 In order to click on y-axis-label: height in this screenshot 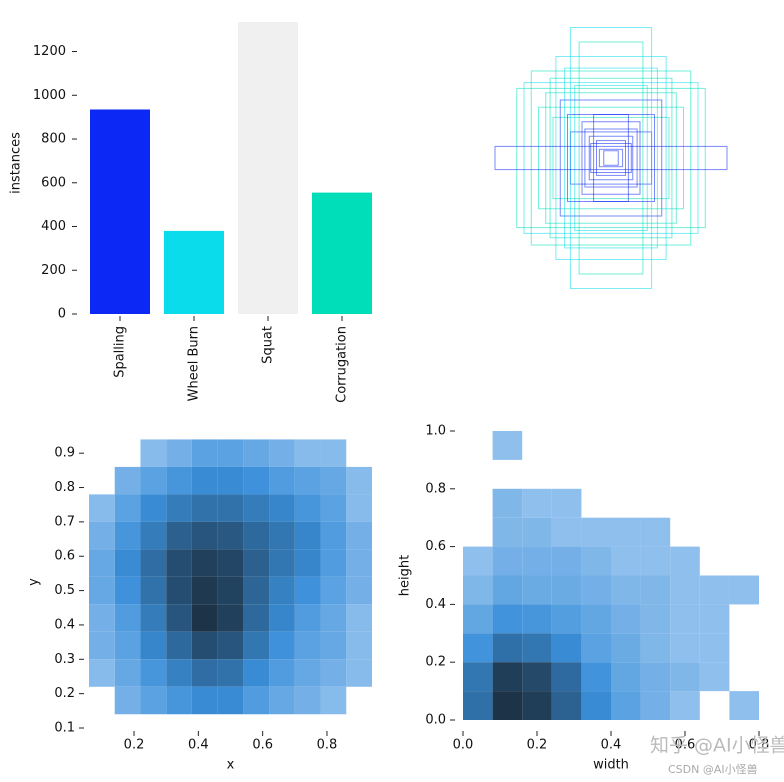, I will do `click(405, 575)`.